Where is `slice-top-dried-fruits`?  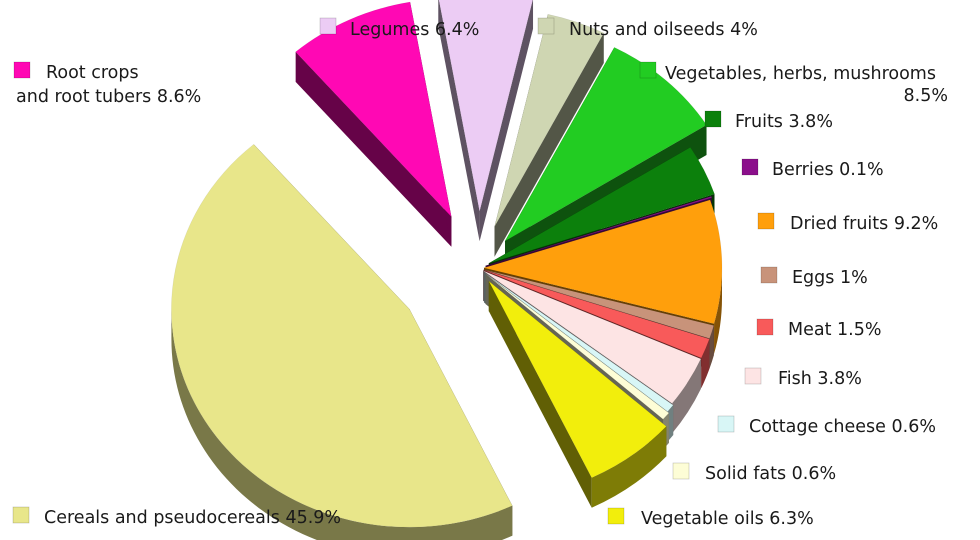 slice-top-dried-fruits is located at coordinates (602, 262).